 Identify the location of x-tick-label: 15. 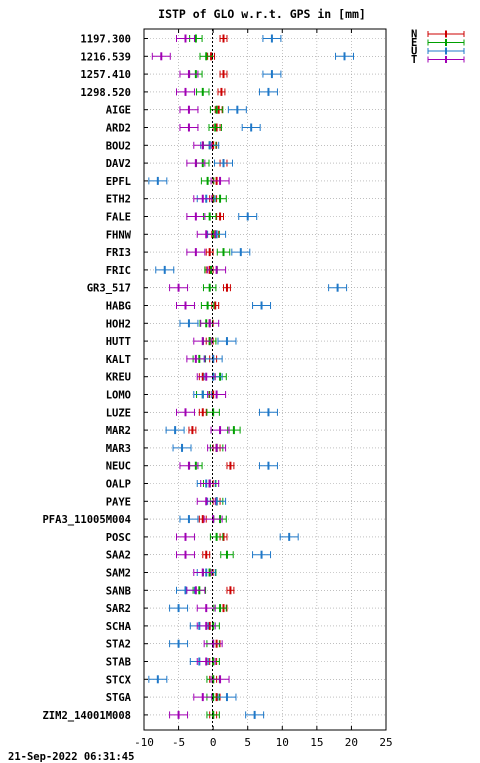
(316, 742).